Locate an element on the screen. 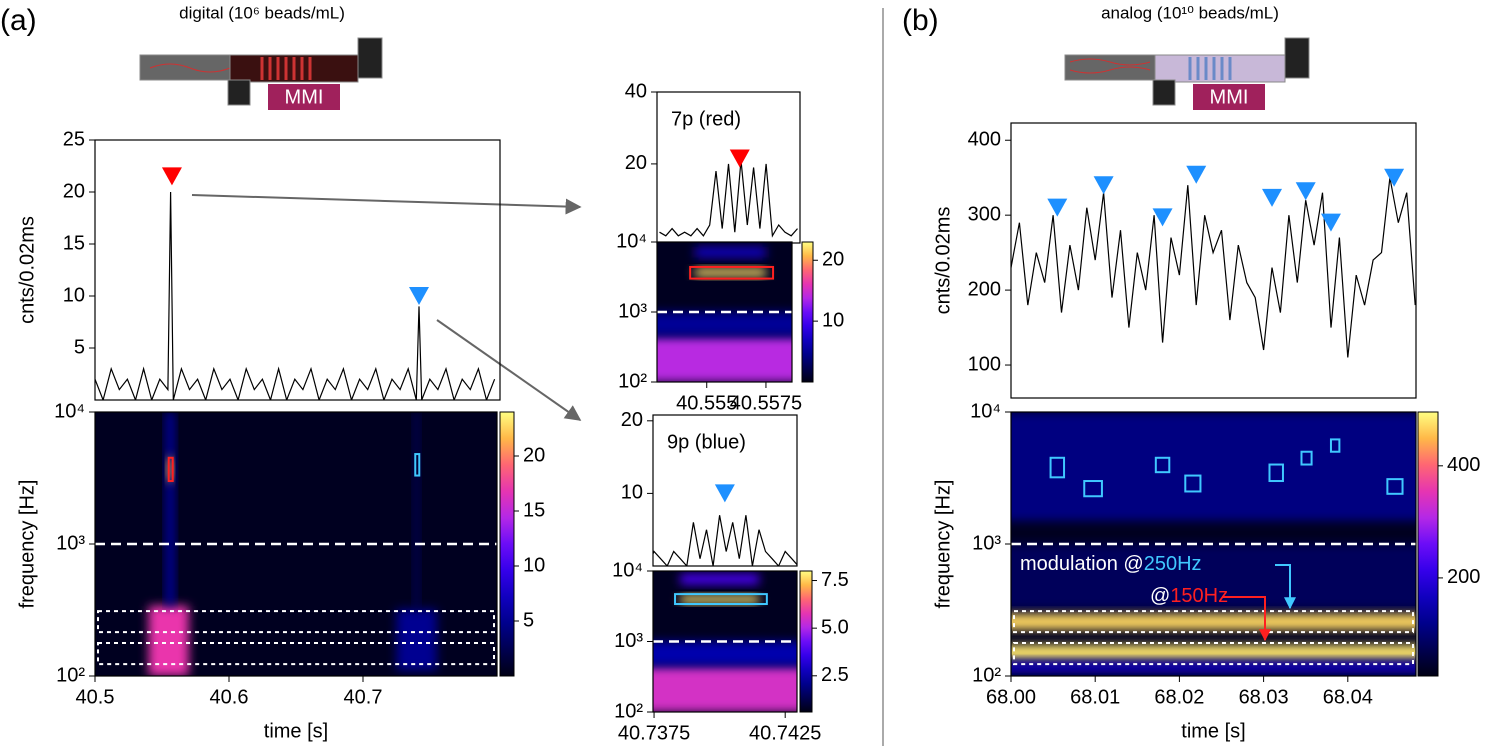 Image resolution: width=1500 pixels, height=754 pixels. y-tick-label: 200 is located at coordinates (984, 289).